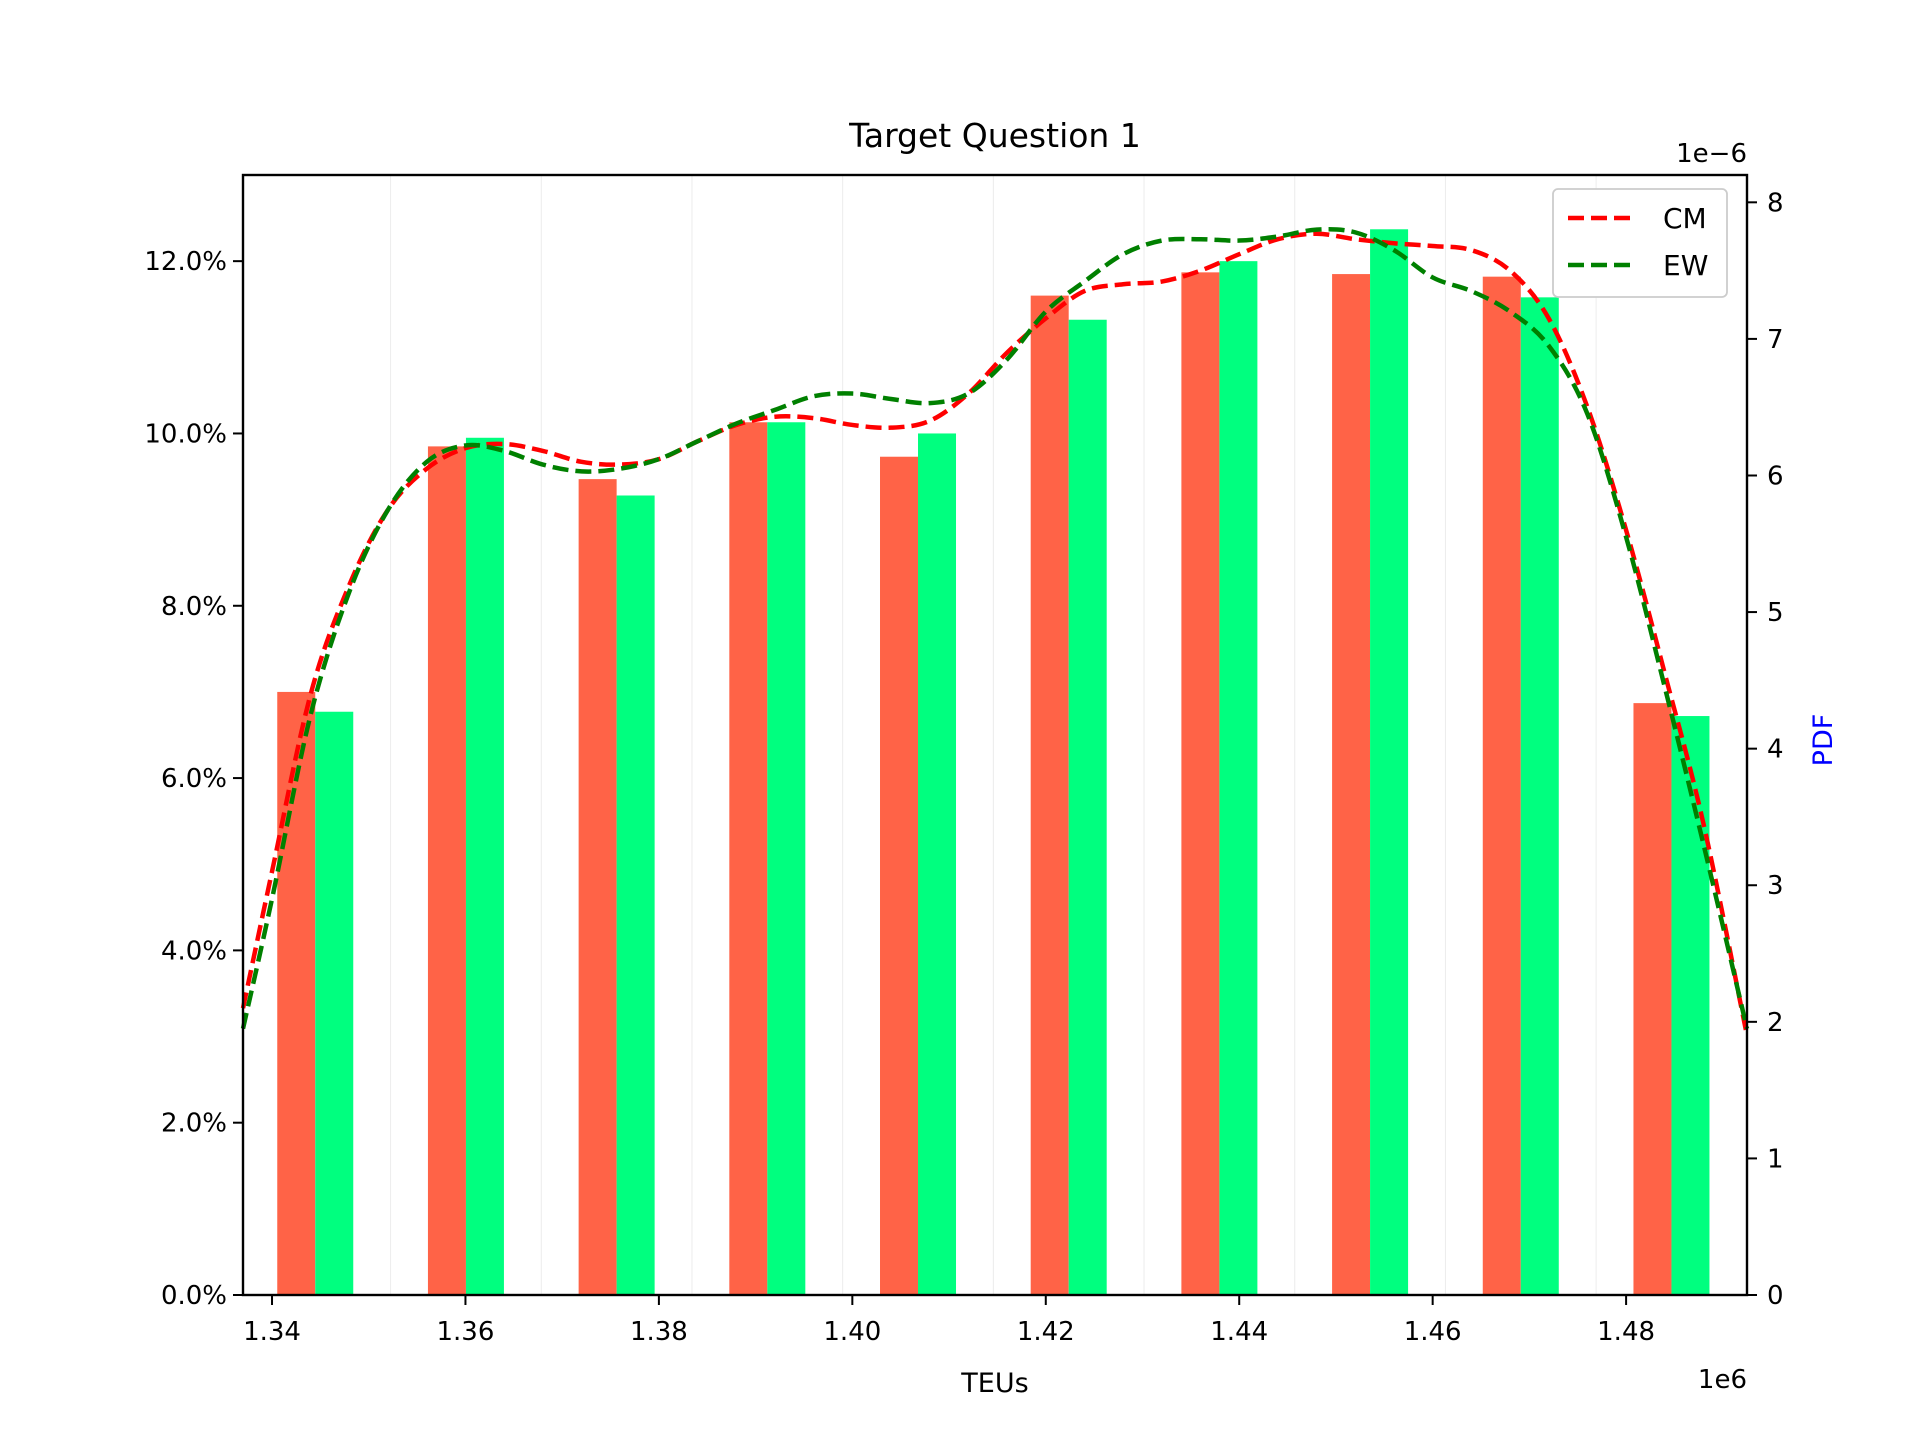 The width and height of the screenshot is (1920, 1440). Describe the element at coordinates (1823, 740) in the screenshot. I see `y-right-axis-label: PDF` at that location.